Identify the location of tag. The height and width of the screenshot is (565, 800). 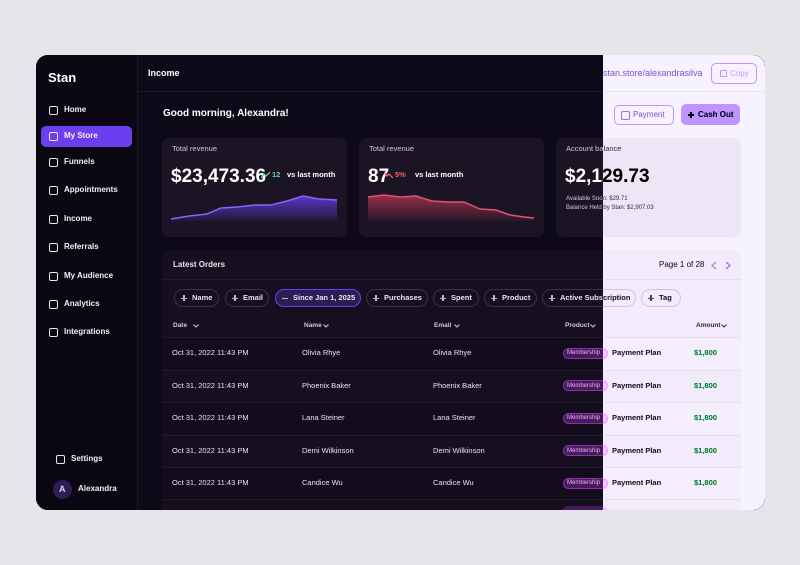
(585, 508).